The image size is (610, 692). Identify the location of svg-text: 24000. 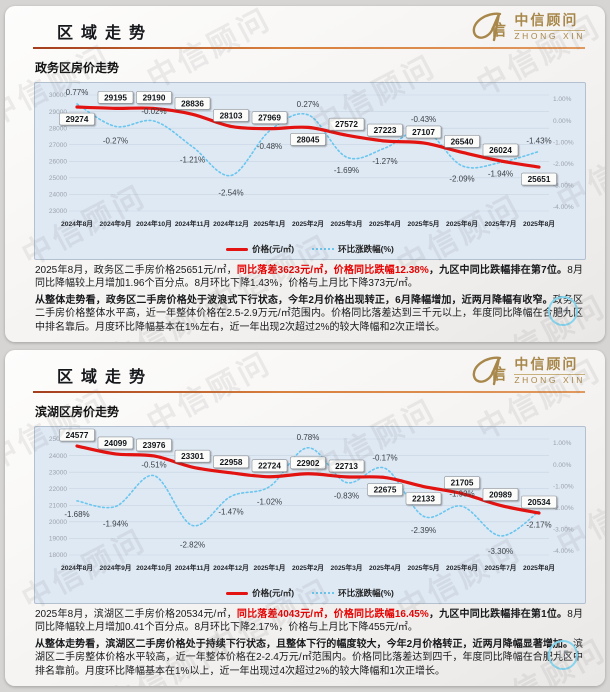
(58, 195).